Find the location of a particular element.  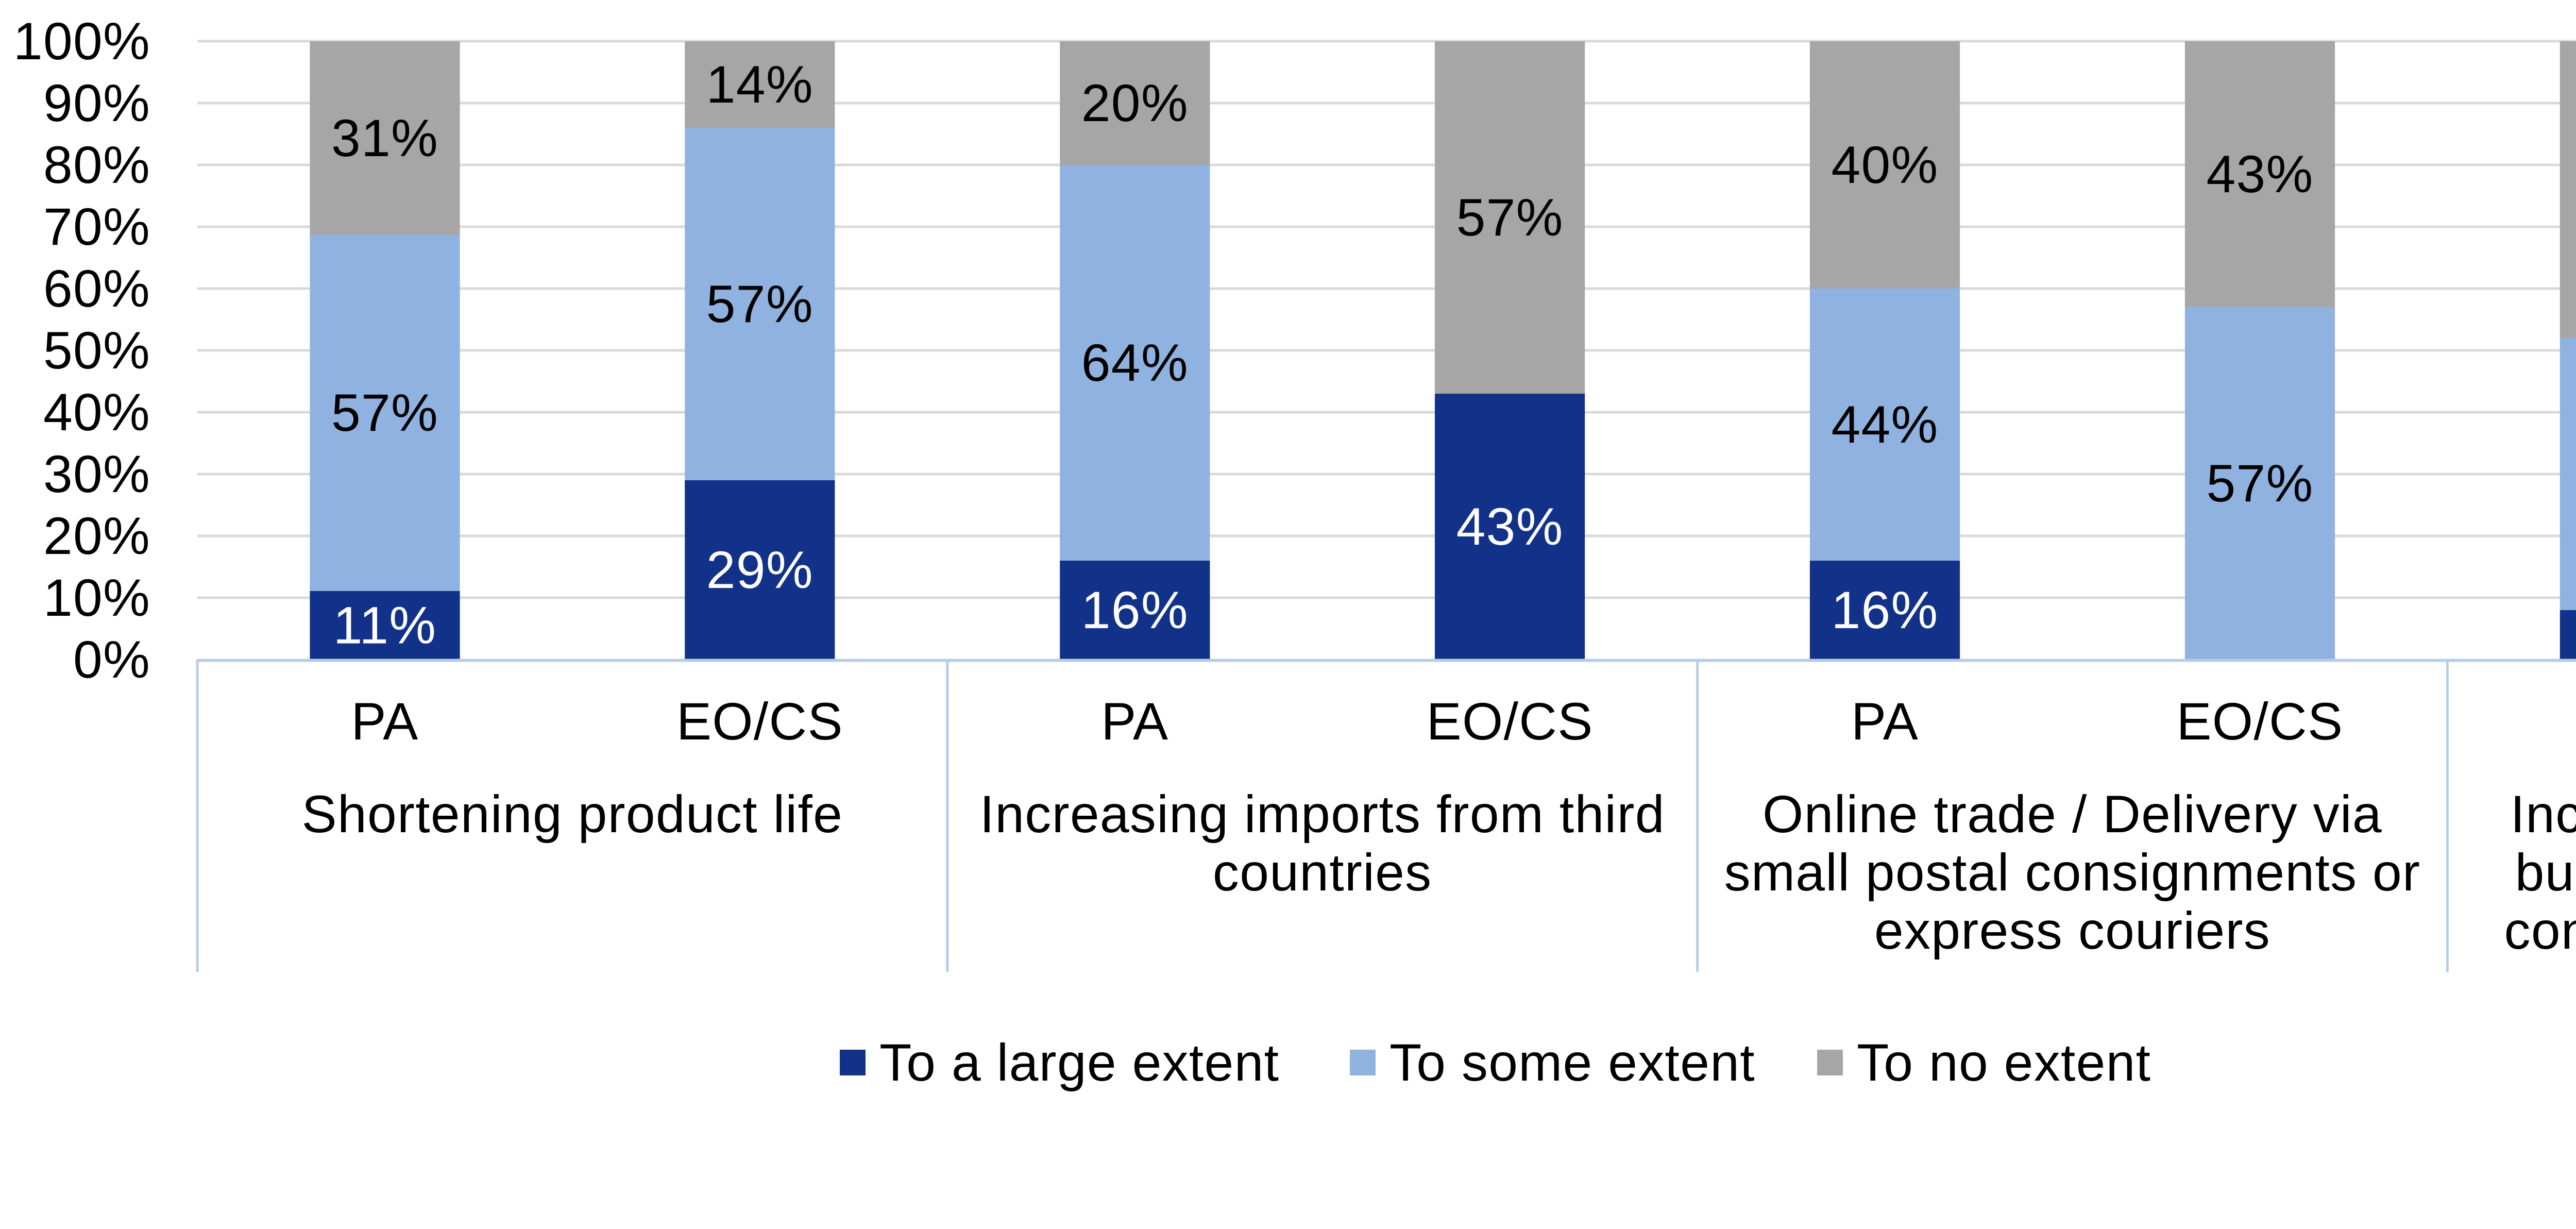

svg-text: 10% is located at coordinates (96, 597).